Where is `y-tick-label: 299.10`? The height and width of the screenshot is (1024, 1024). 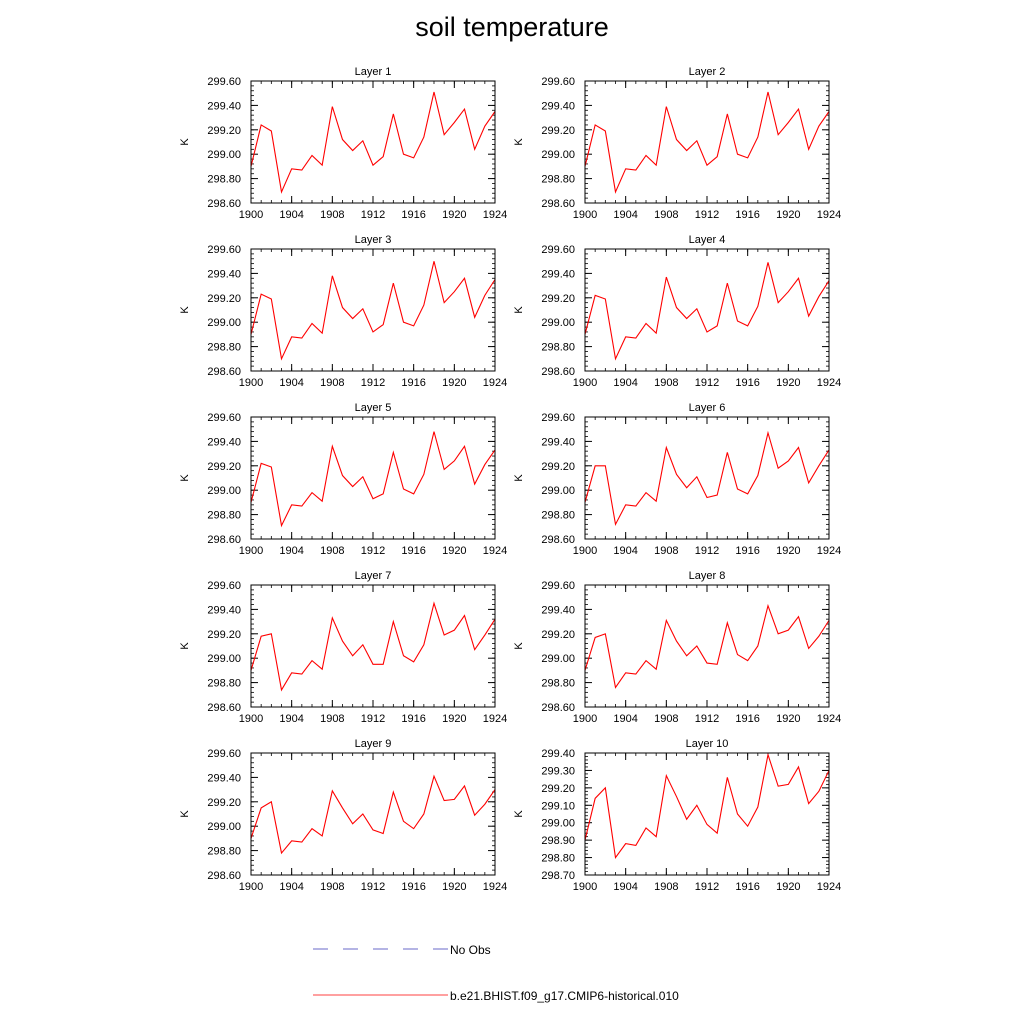
y-tick-label: 299.10 is located at coordinates (558, 806).